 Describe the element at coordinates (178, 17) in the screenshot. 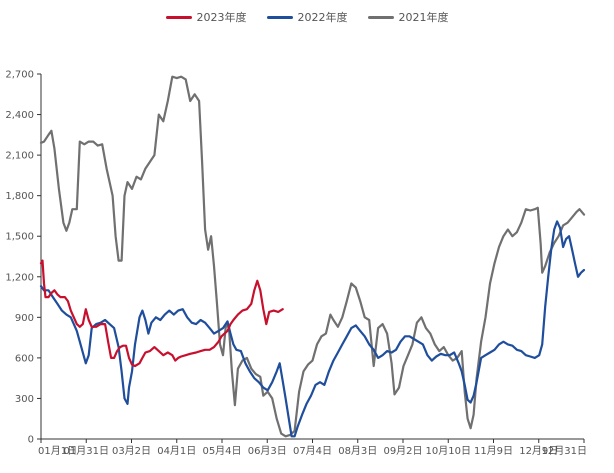

I see `legend-swatch-2023` at that location.